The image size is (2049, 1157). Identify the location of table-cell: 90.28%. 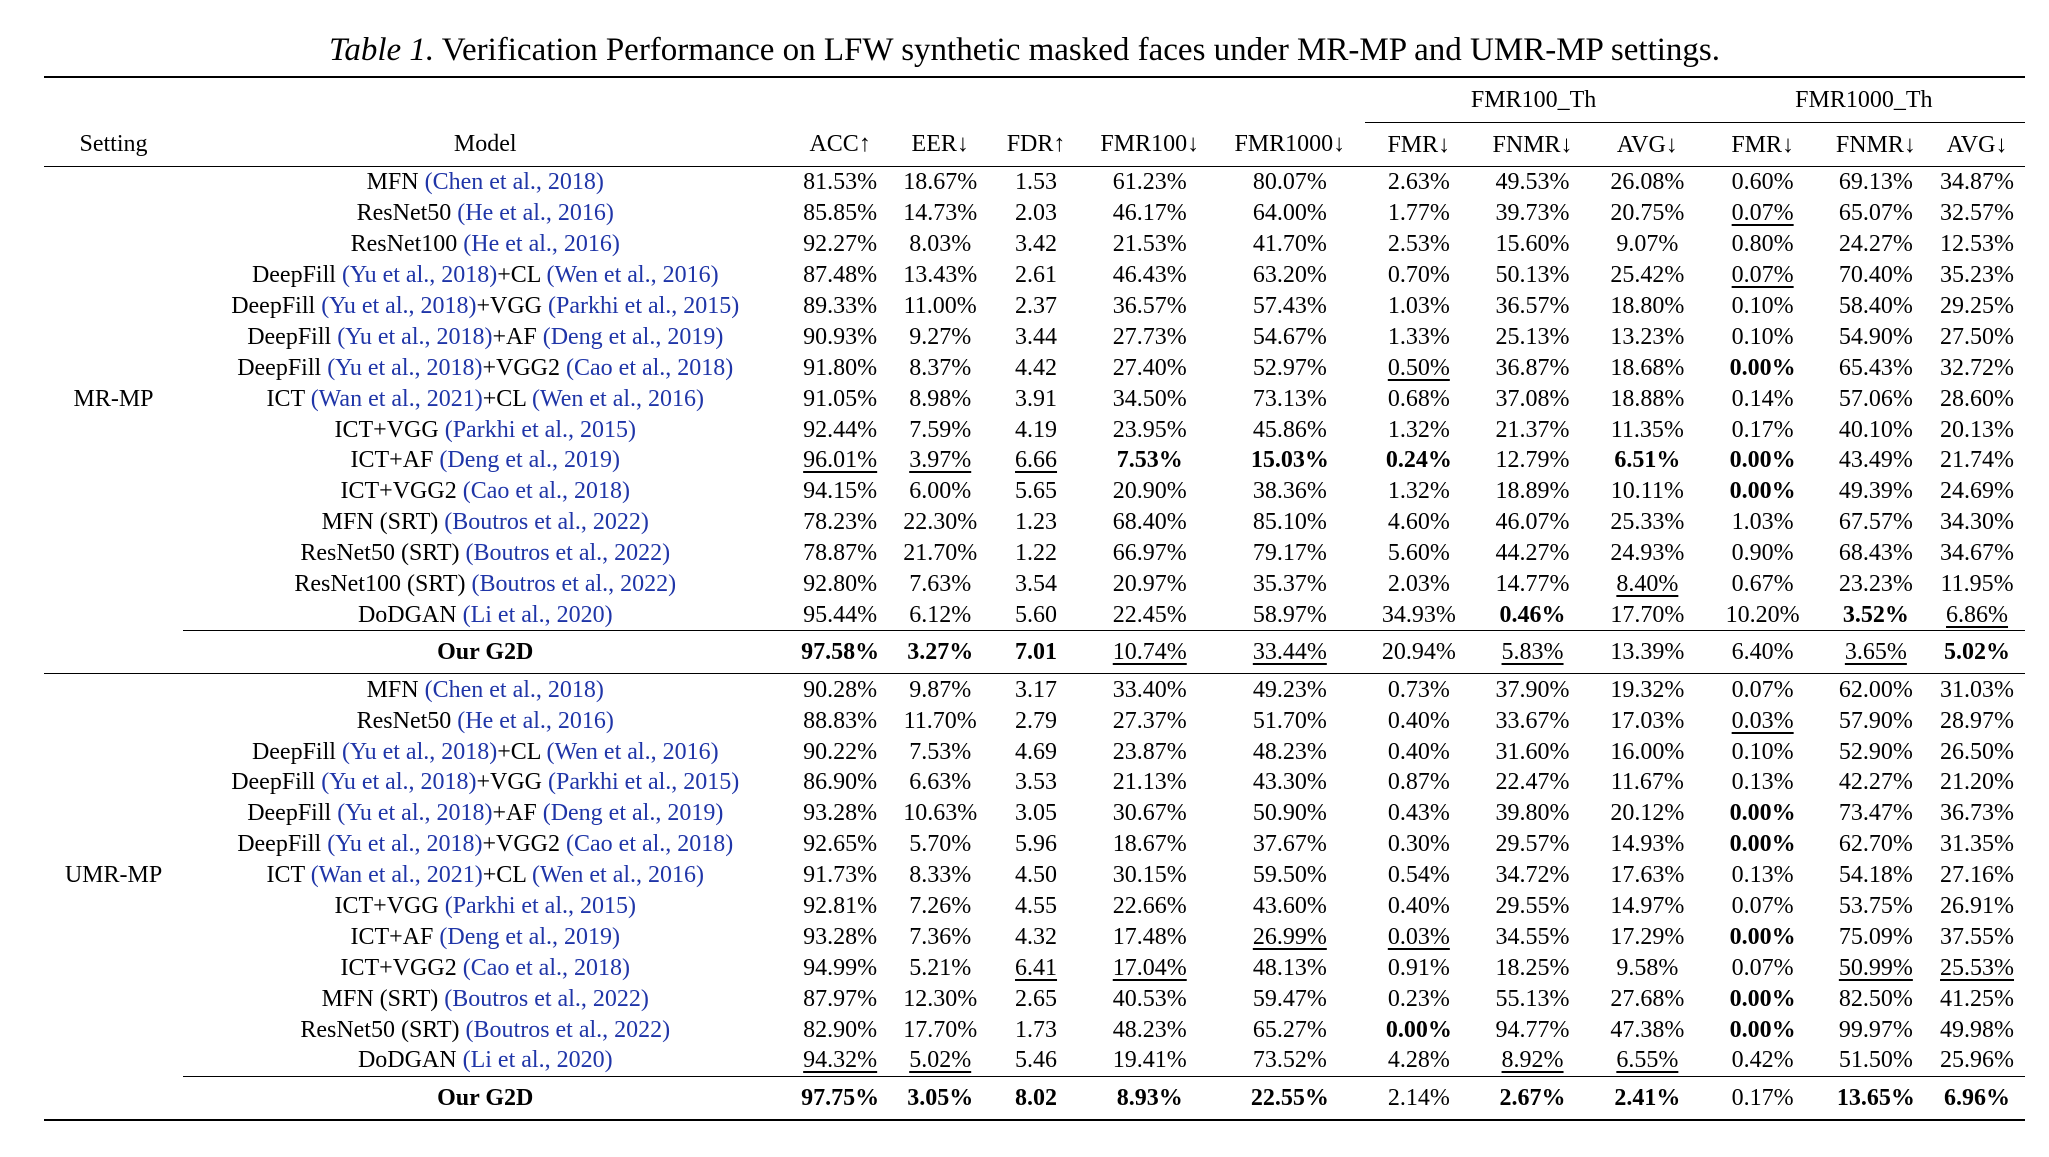
(840, 689).